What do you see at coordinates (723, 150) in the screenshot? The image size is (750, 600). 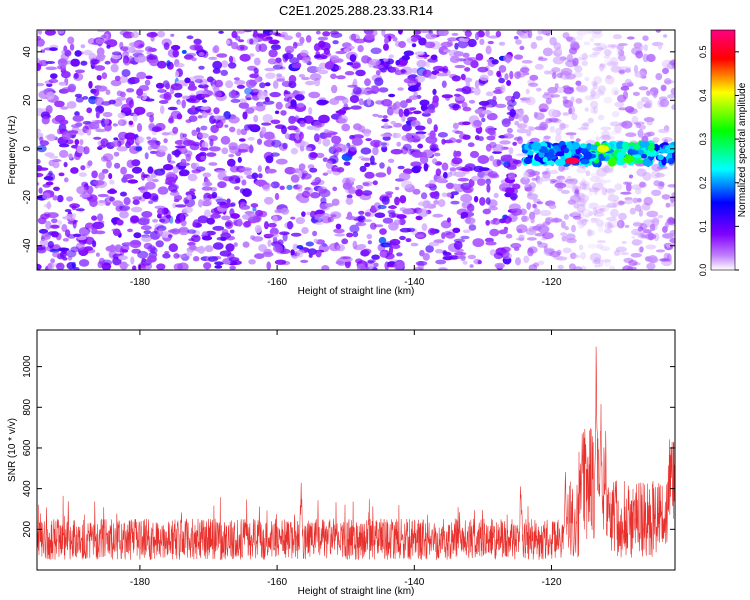 I see `colorbar-gradient` at bounding box center [723, 150].